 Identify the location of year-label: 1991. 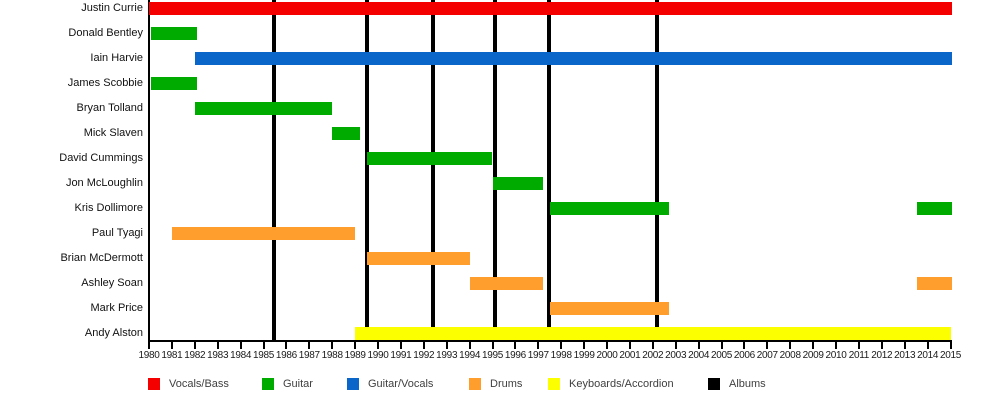
(401, 355).